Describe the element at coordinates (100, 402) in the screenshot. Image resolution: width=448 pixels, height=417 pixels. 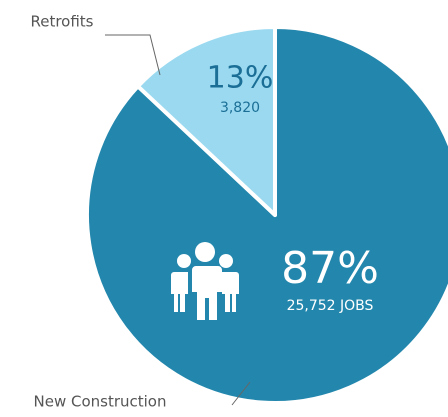
I see `category-label: New Construction` at that location.